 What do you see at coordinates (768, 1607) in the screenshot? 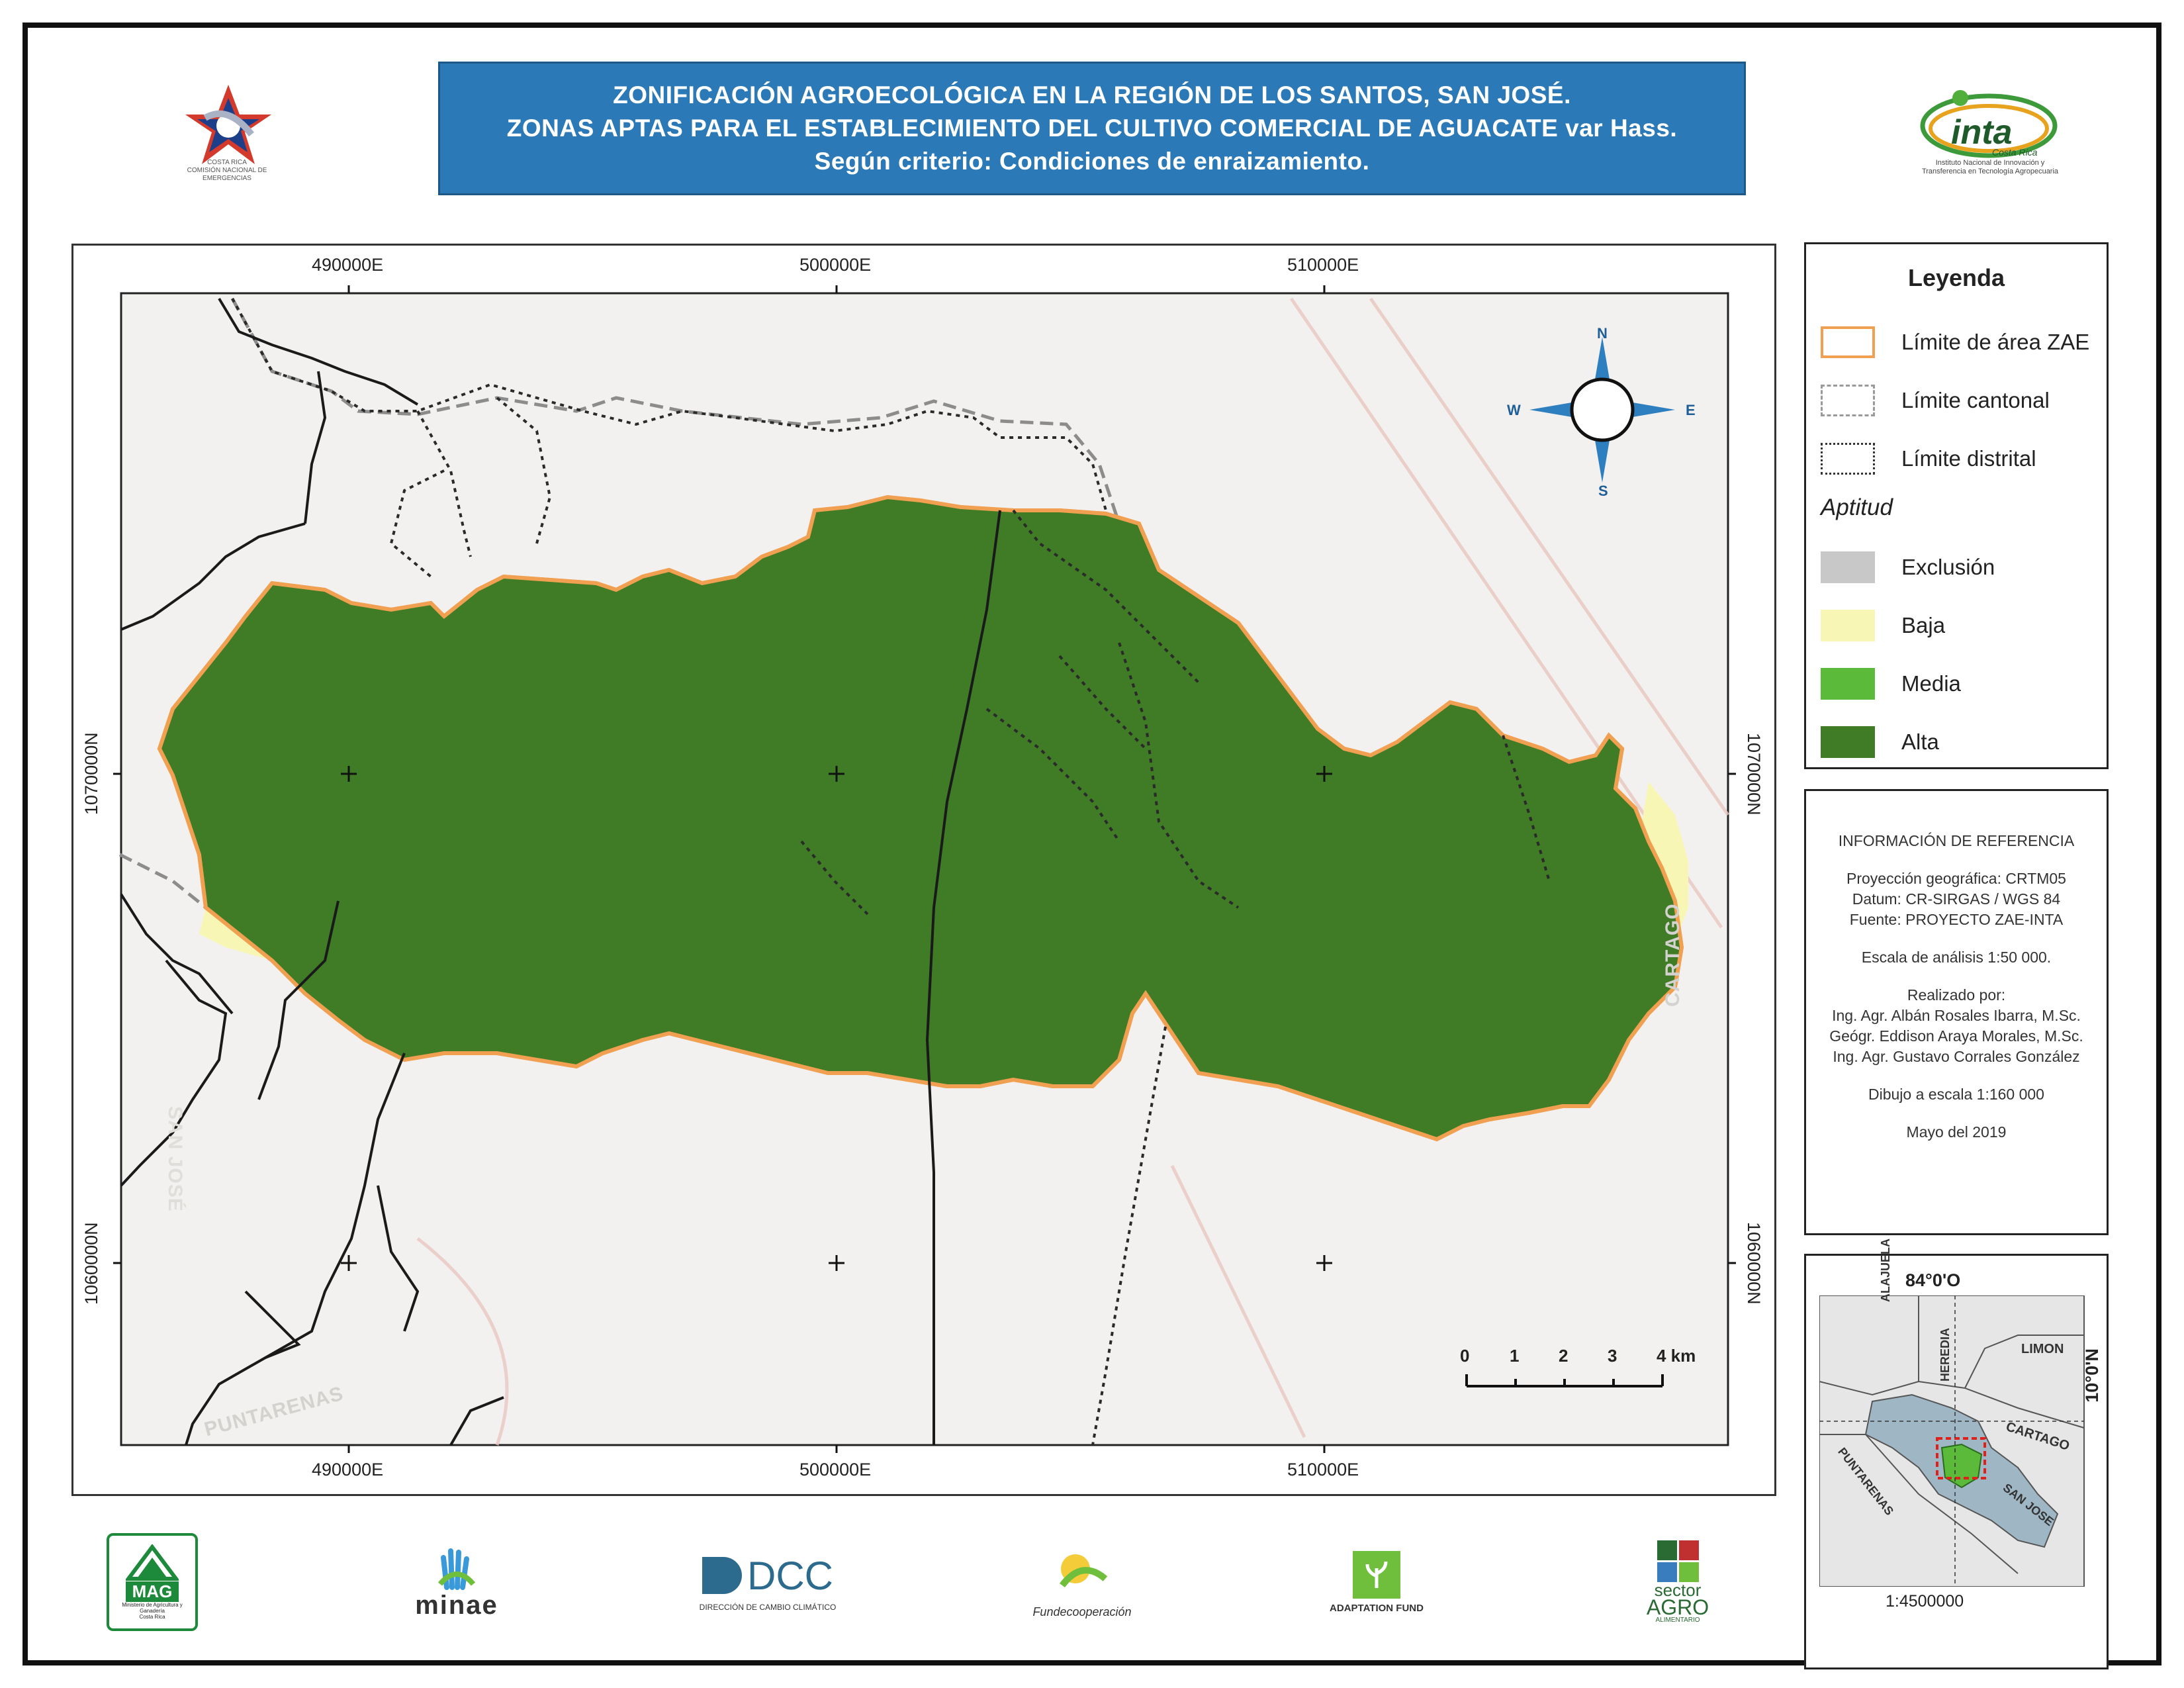
I see `dcc-sub: DIRECCIÓN DE CAMBIO CLIMÁTICO` at bounding box center [768, 1607].